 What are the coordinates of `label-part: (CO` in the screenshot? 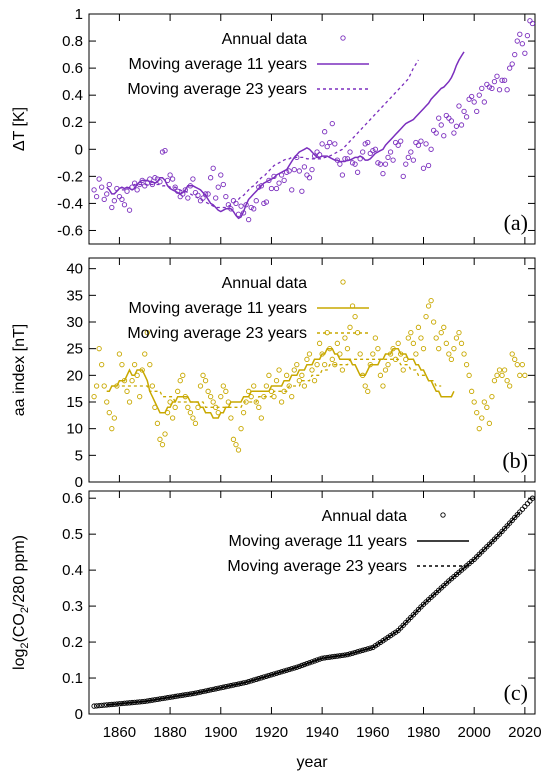 It's located at (19, 627).